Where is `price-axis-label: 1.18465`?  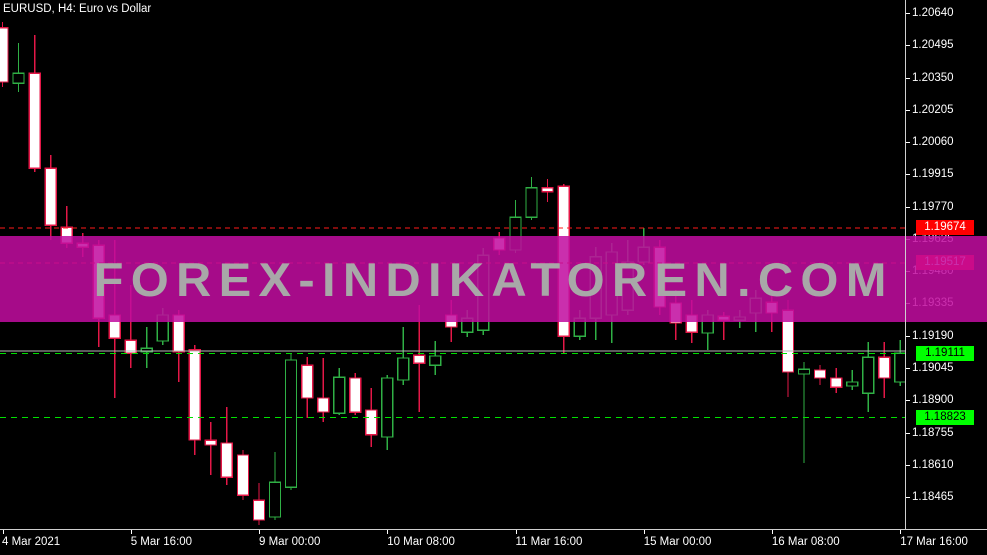
price-axis-label: 1.18465 is located at coordinates (933, 497).